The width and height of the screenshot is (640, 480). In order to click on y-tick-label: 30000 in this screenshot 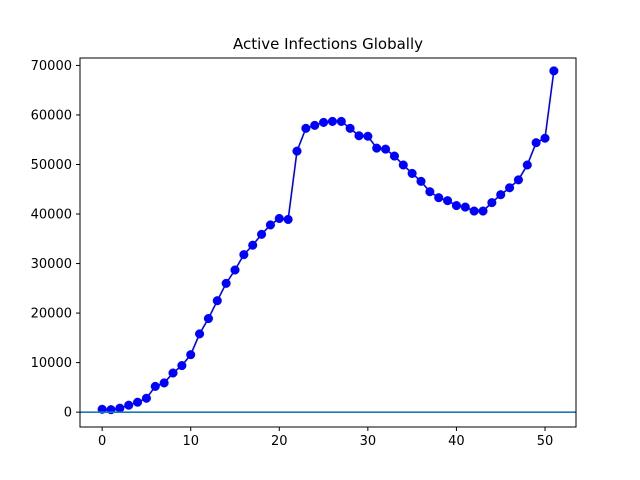, I will do `click(51, 264)`.